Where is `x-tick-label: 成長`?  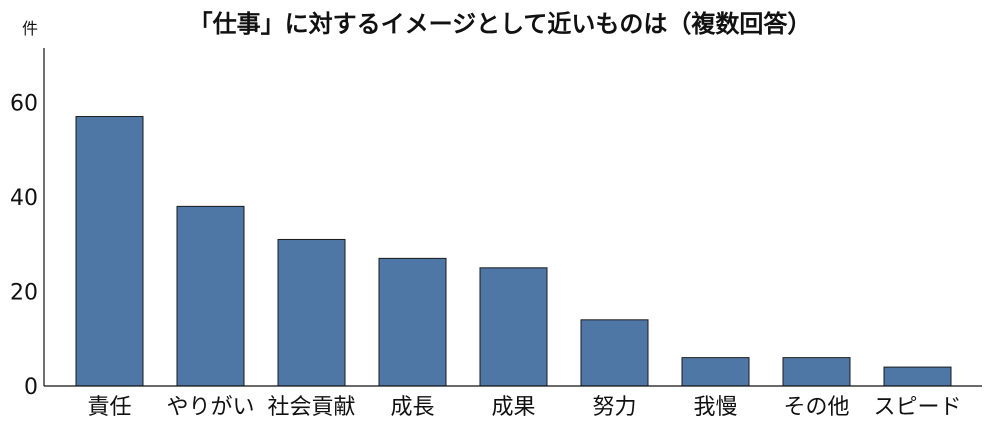 x-tick-label: 成長 is located at coordinates (412, 407).